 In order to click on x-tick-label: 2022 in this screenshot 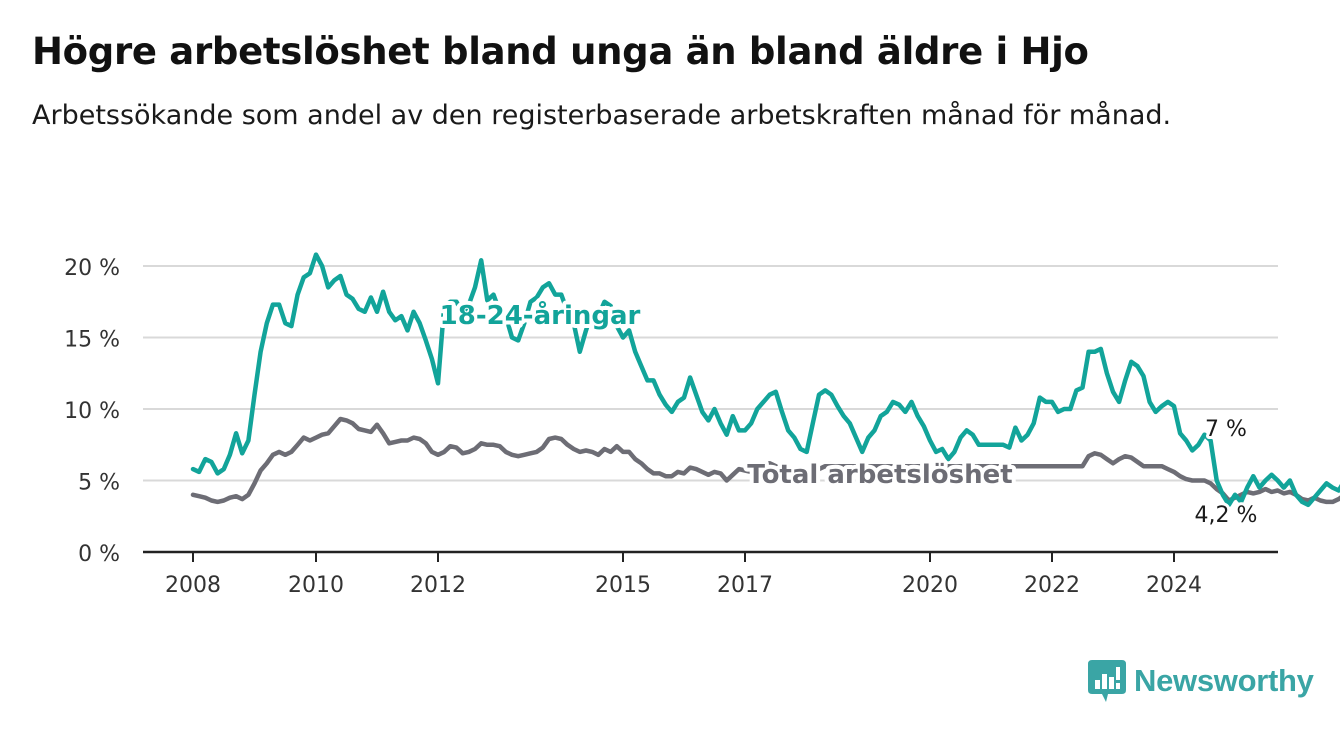, I will do `click(1052, 585)`.